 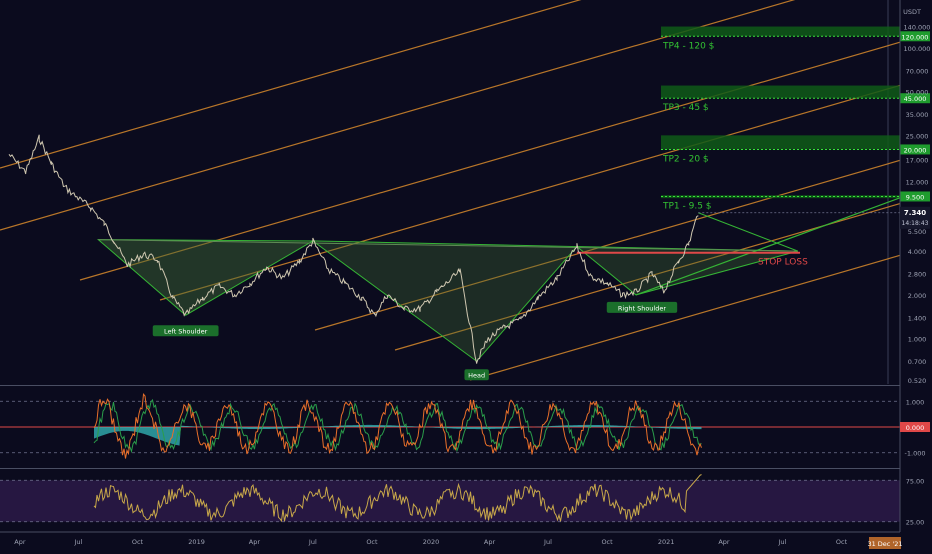 What do you see at coordinates (685, 108) in the screenshot?
I see `target-label-3: TP3 - 45 $` at bounding box center [685, 108].